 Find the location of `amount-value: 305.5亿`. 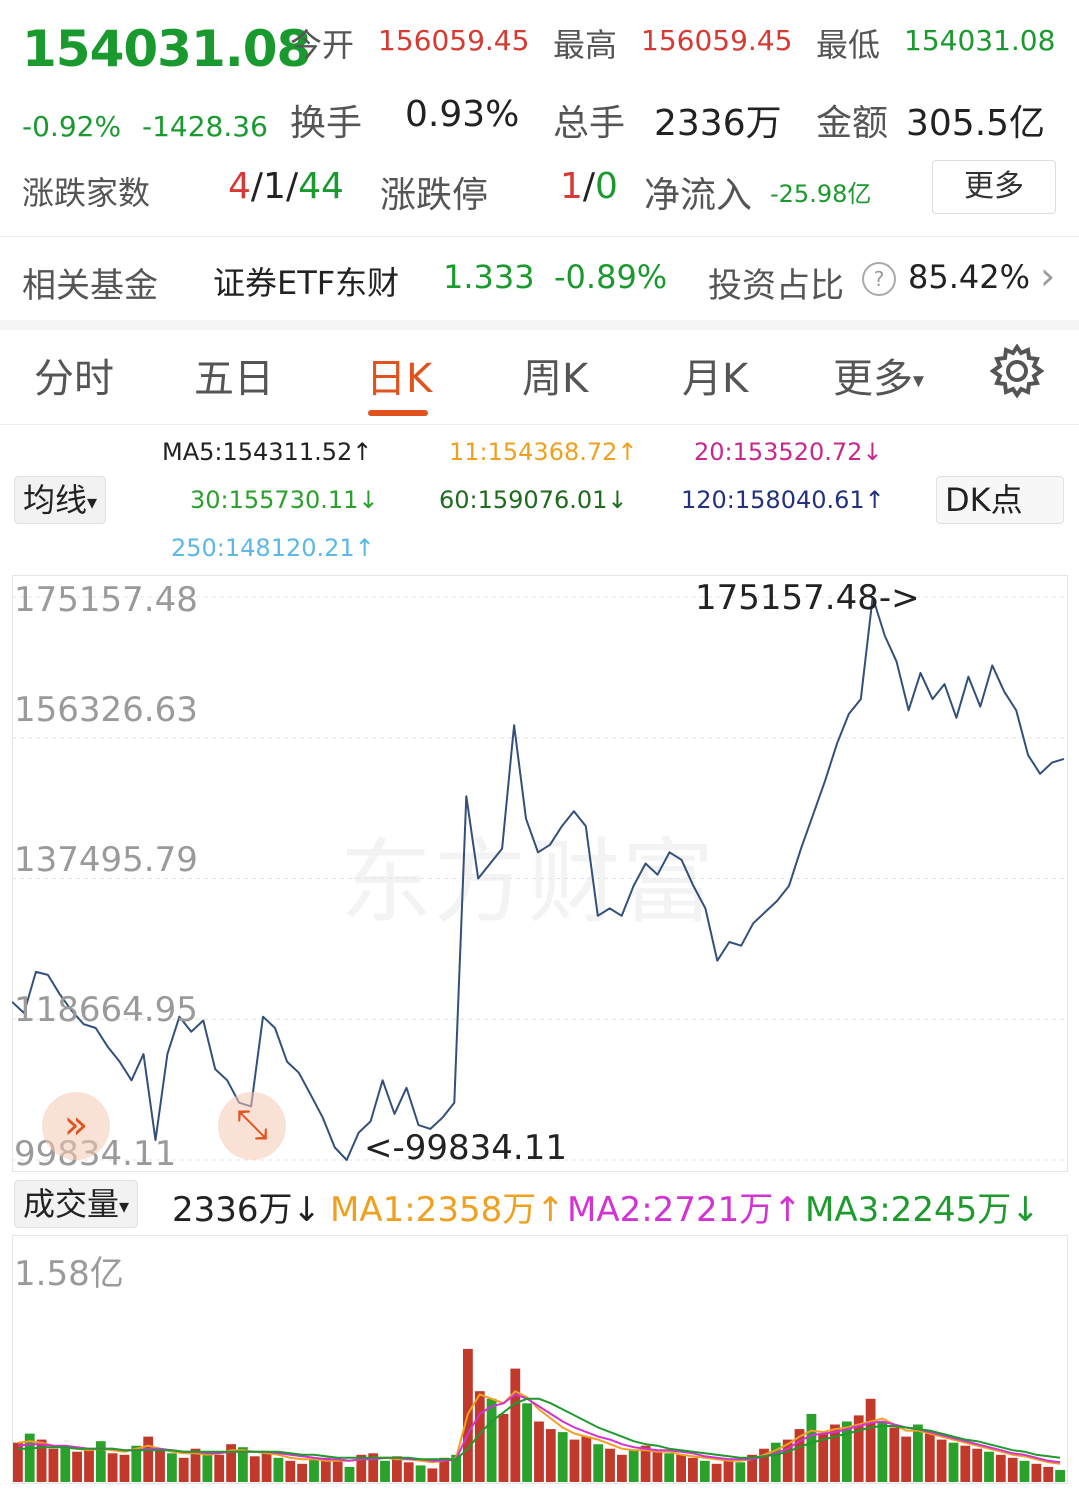

amount-value: 305.5亿 is located at coordinates (976, 123).